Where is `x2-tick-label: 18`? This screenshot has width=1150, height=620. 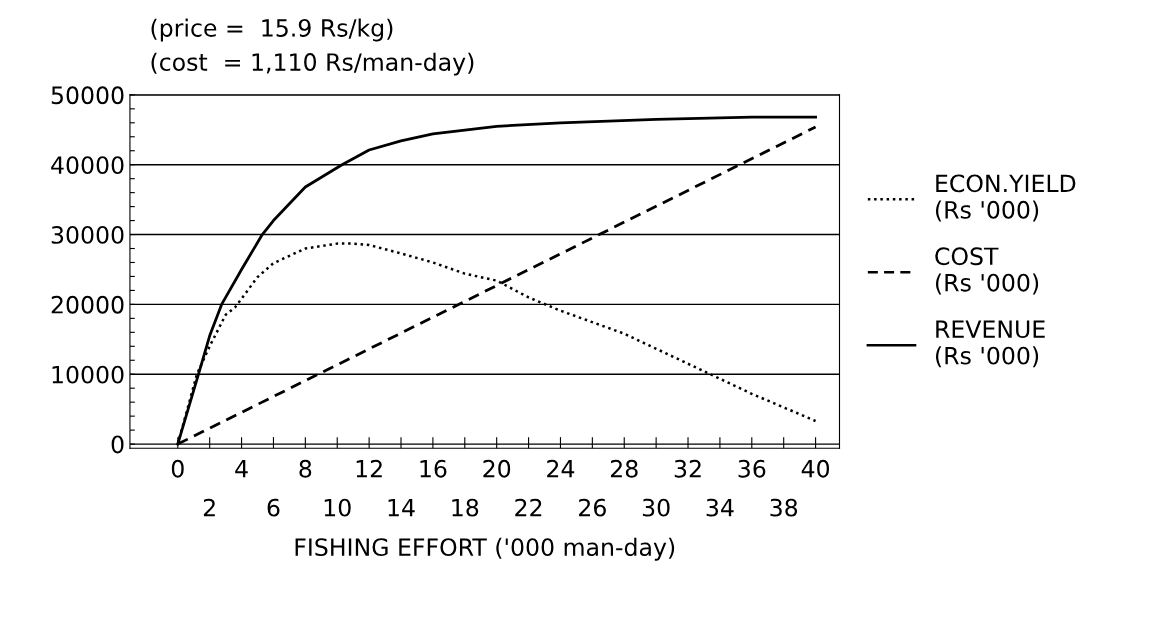 x2-tick-label: 18 is located at coordinates (465, 507).